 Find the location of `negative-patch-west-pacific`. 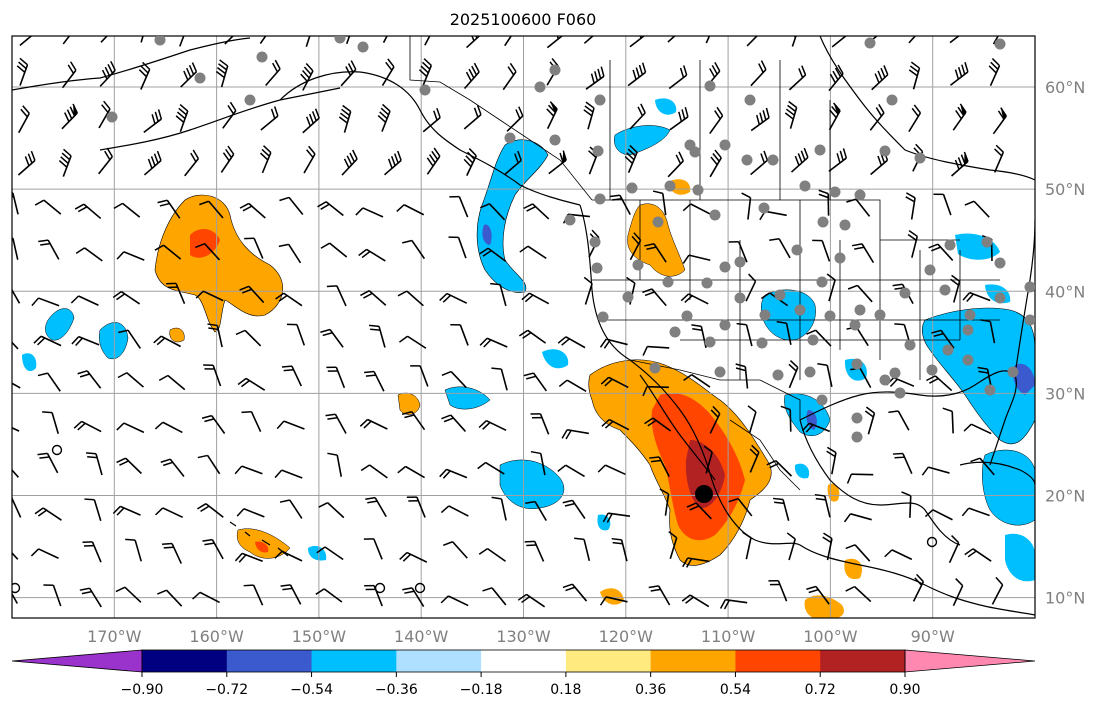

negative-patch-west-pacific is located at coordinates (60, 324).